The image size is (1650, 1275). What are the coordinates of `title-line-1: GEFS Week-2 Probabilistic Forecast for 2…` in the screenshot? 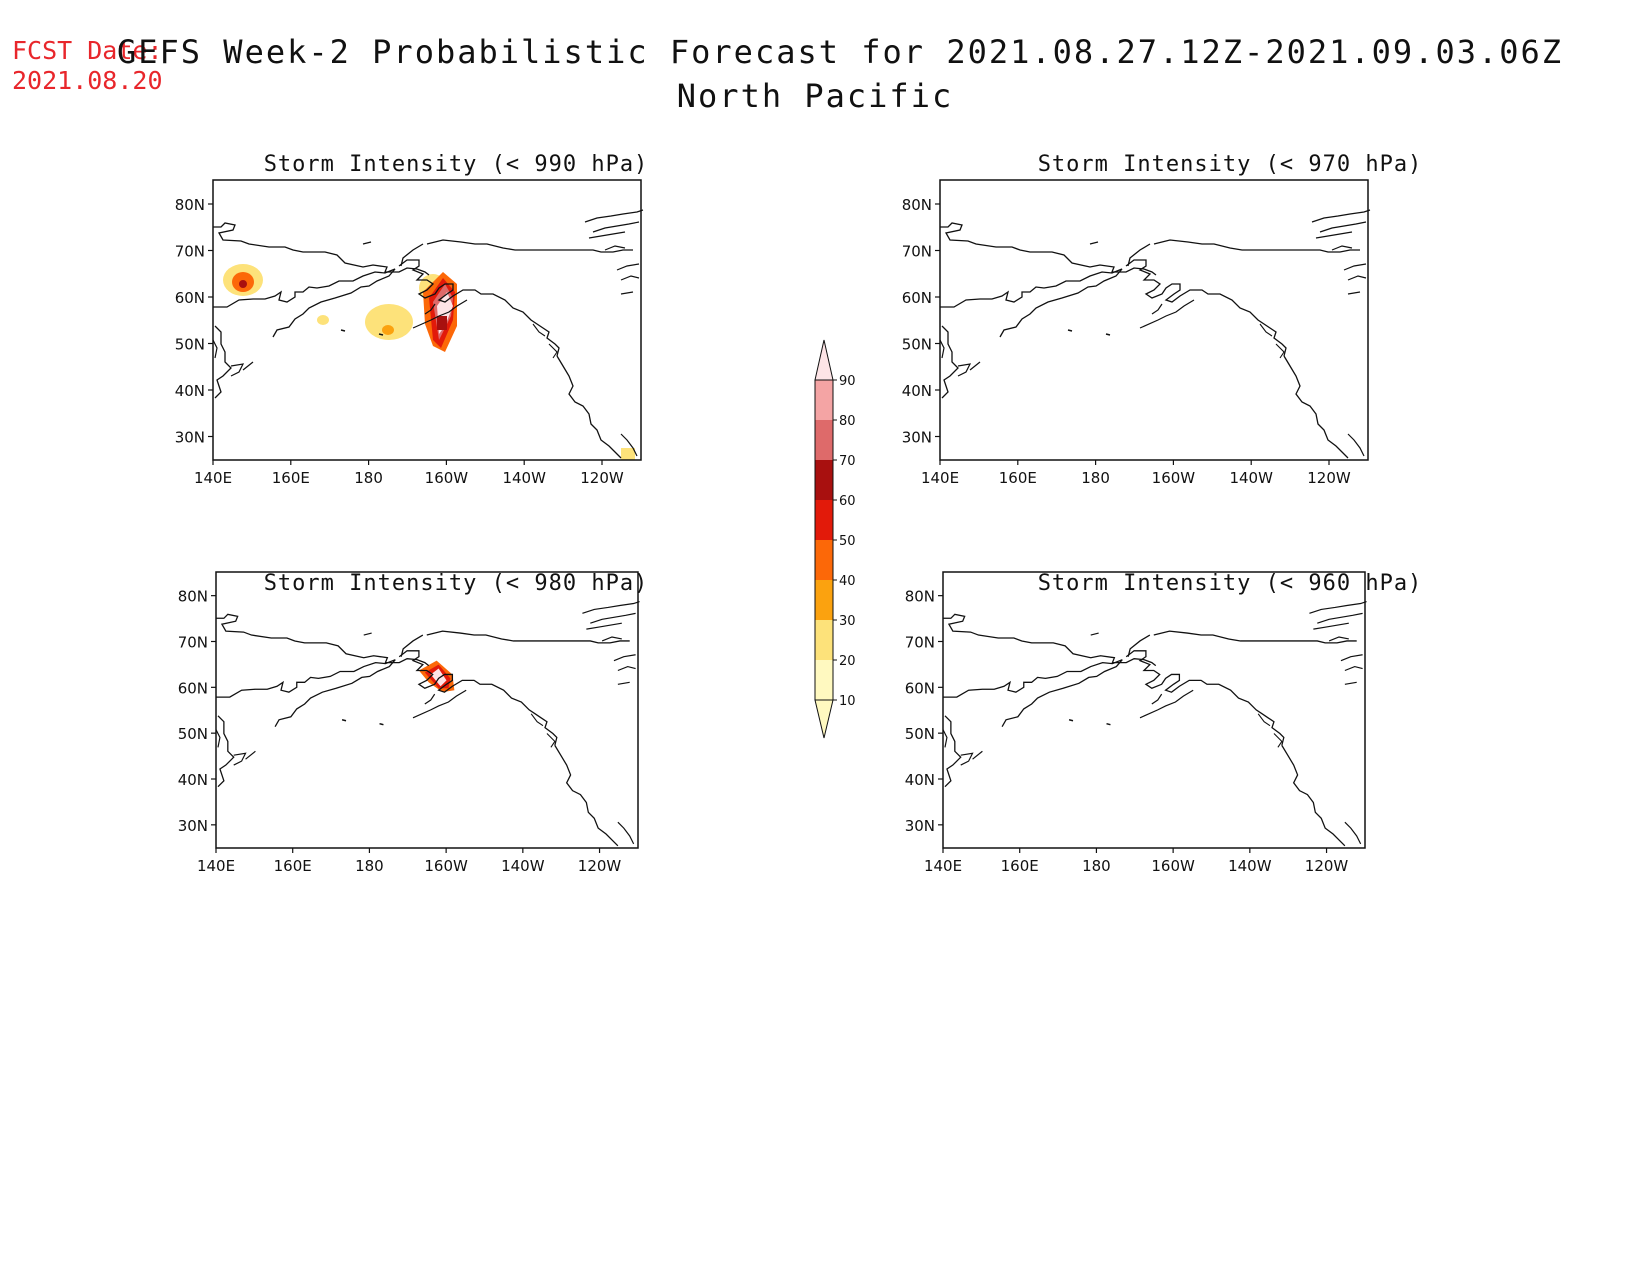 It's located at (840, 52).